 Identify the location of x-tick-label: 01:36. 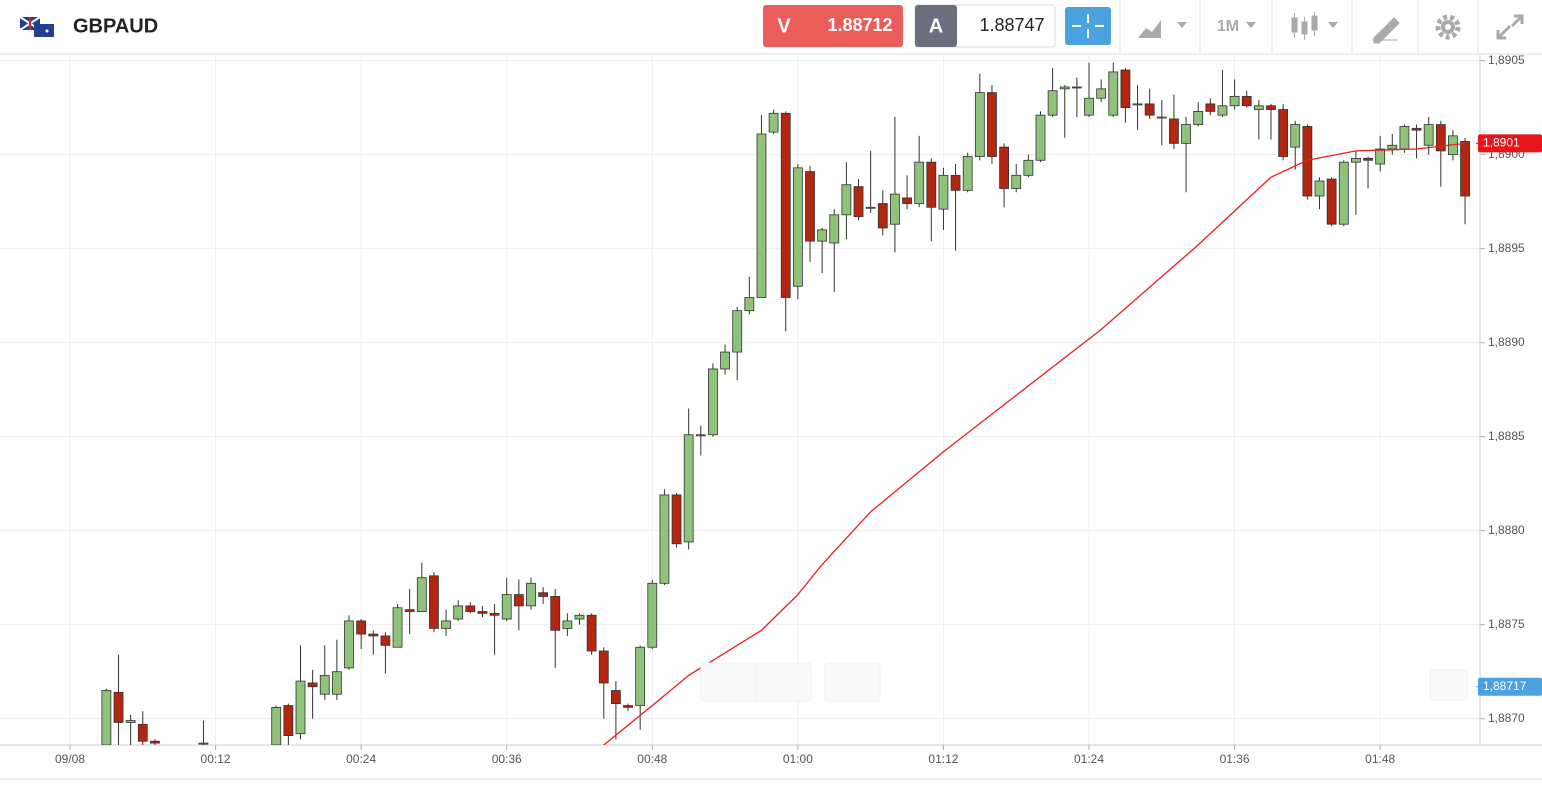
(1235, 759).